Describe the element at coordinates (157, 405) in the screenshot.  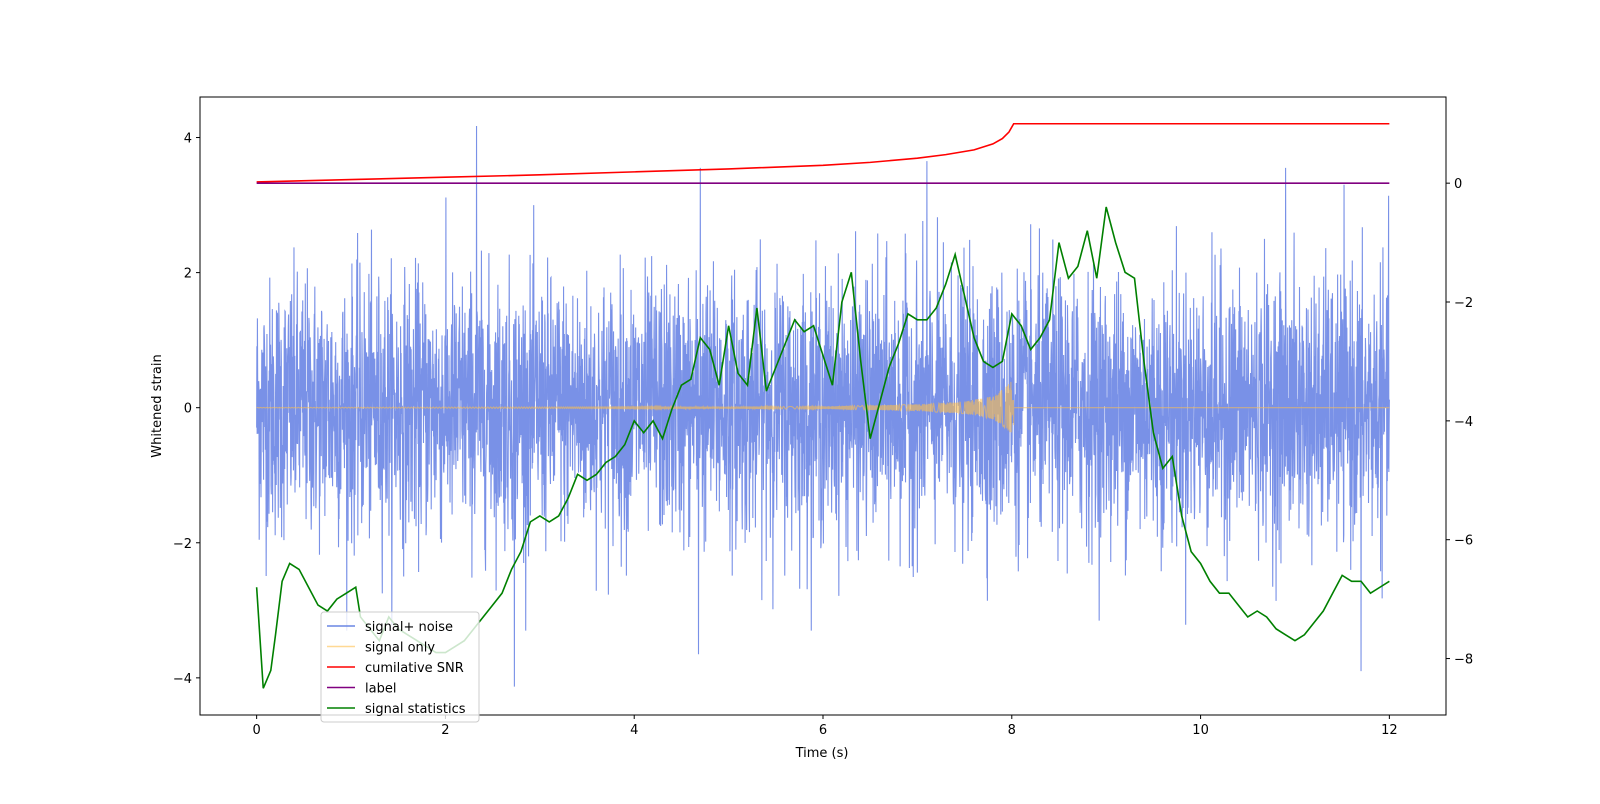
I see `y-axis-label-left: Whitened strain` at that location.